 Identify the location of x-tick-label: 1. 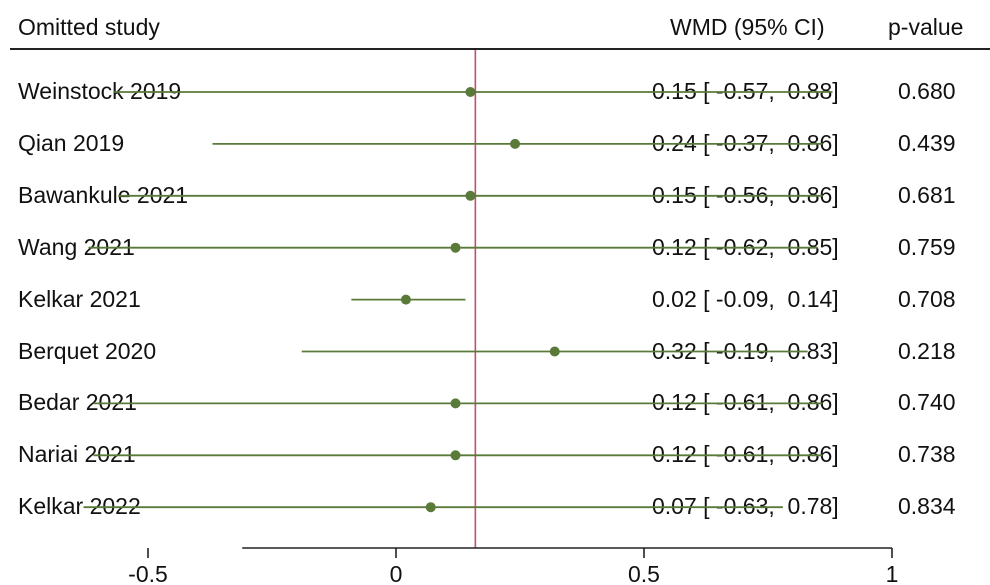
(892, 573).